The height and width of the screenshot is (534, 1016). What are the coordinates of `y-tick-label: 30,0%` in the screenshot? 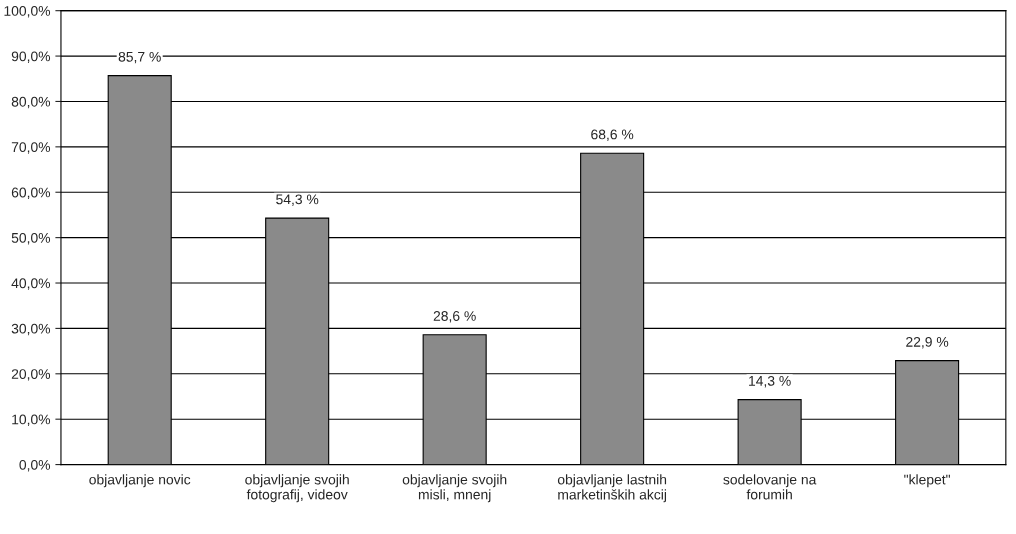 It's located at (31, 329).